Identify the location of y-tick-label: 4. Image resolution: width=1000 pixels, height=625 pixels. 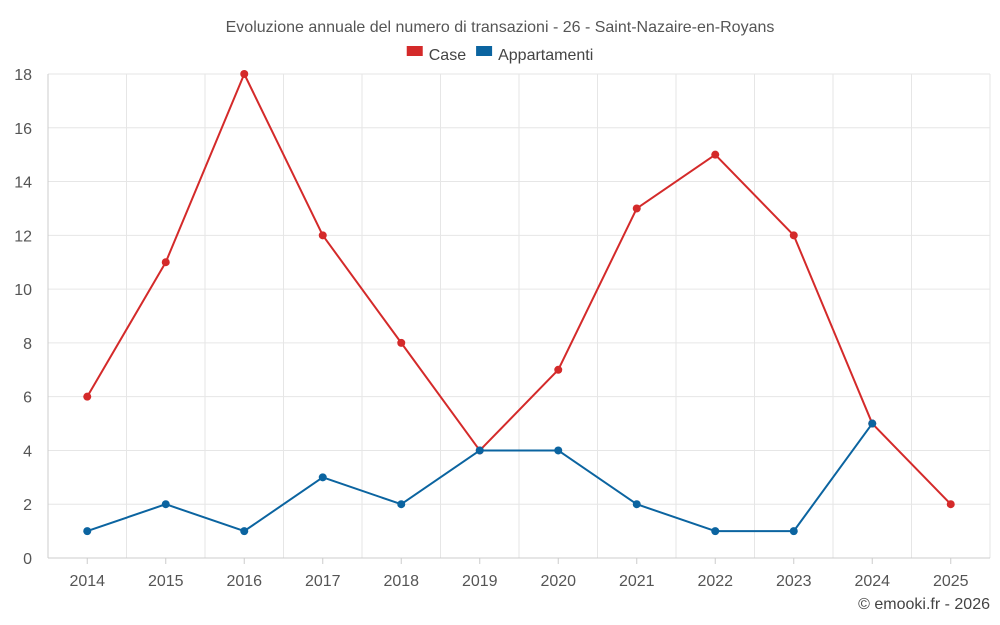
(27, 451).